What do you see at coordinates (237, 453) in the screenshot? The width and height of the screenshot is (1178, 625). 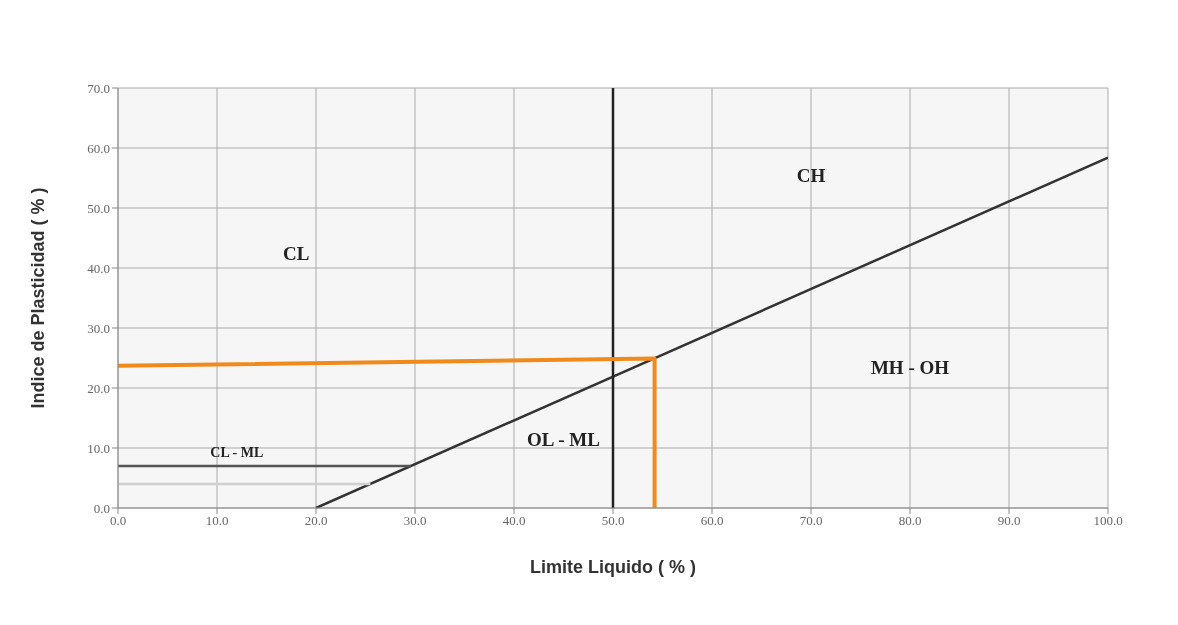 I see `annotation: CL - ML` at bounding box center [237, 453].